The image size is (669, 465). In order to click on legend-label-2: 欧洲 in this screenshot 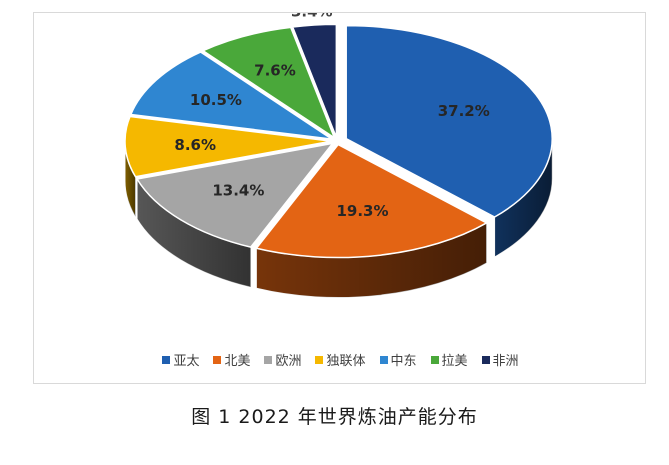, I will do `click(288, 361)`.